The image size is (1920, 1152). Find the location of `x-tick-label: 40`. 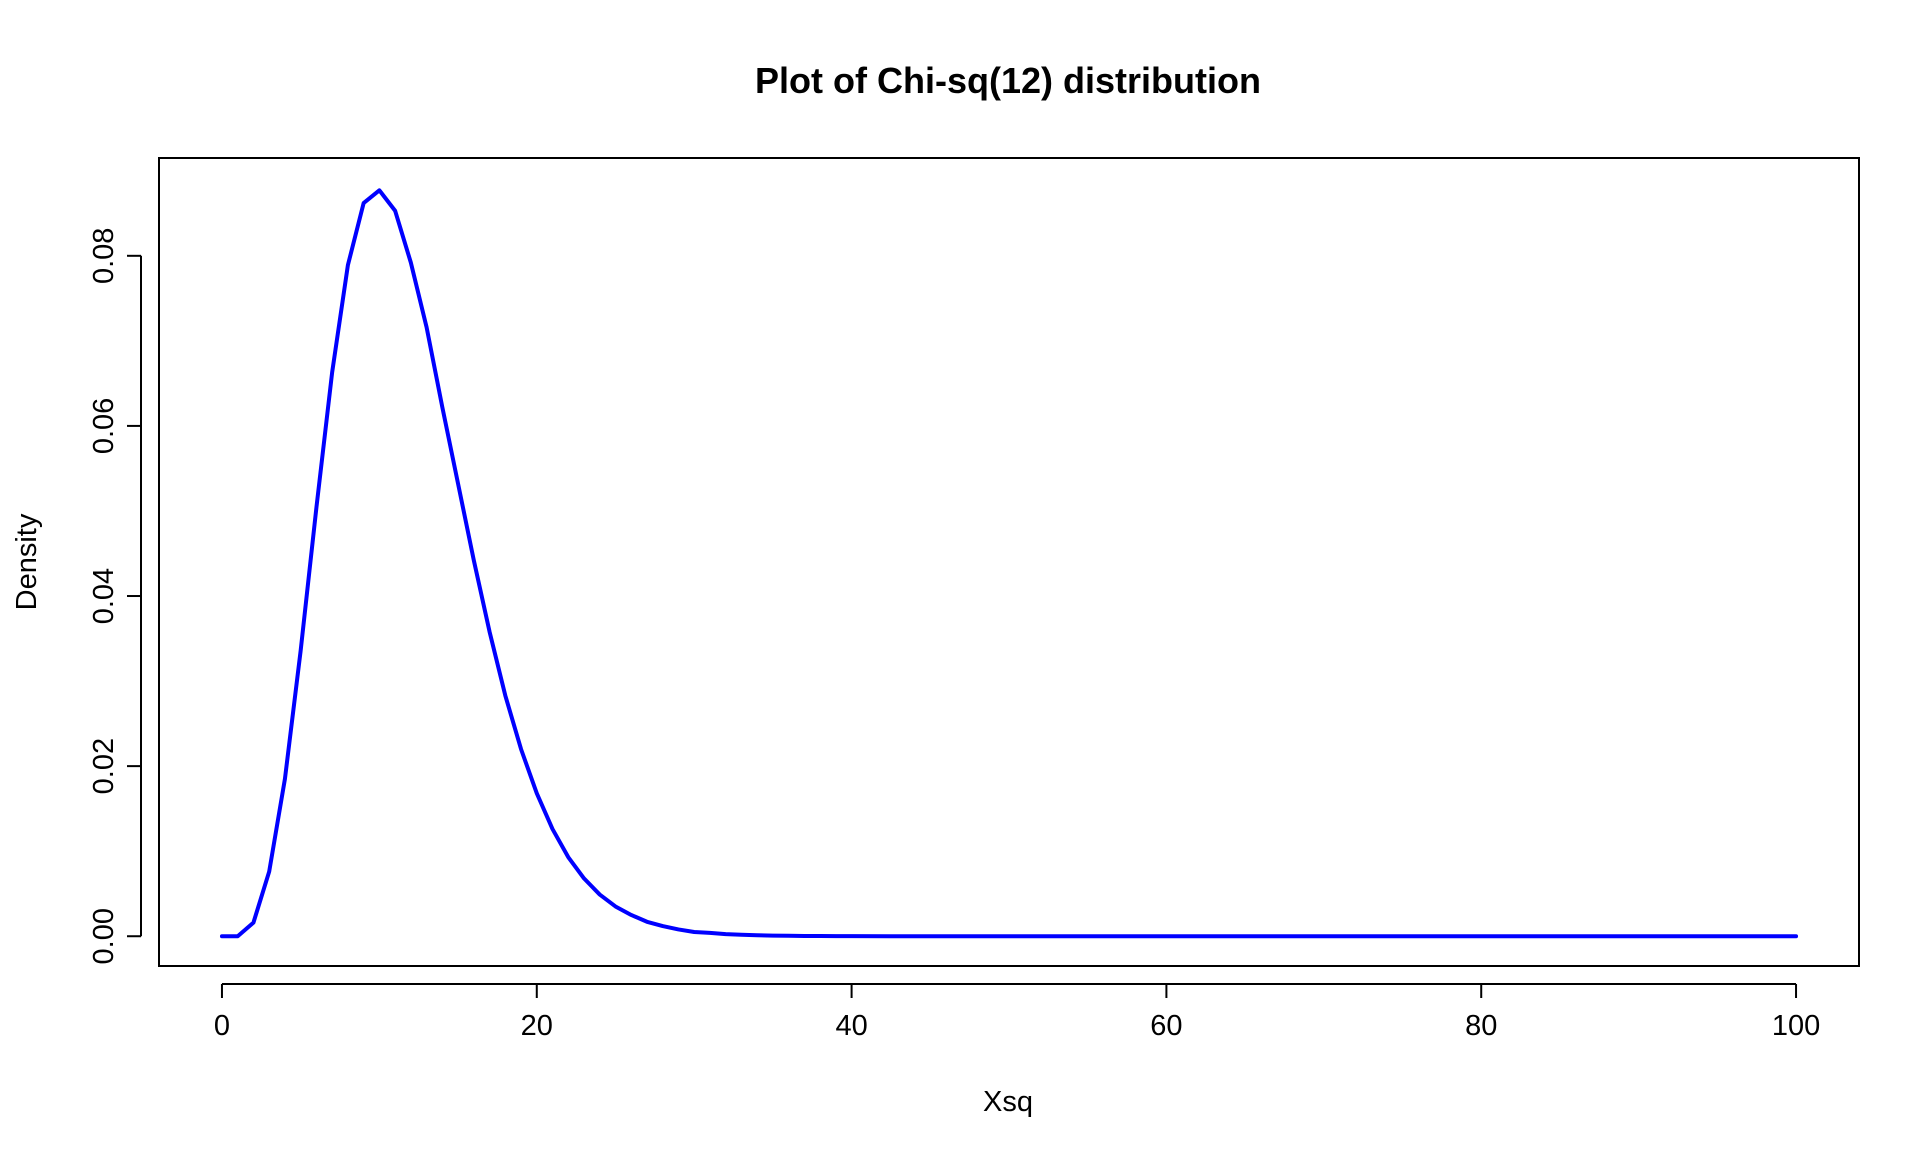

x-tick-label: 40 is located at coordinates (851, 1026).